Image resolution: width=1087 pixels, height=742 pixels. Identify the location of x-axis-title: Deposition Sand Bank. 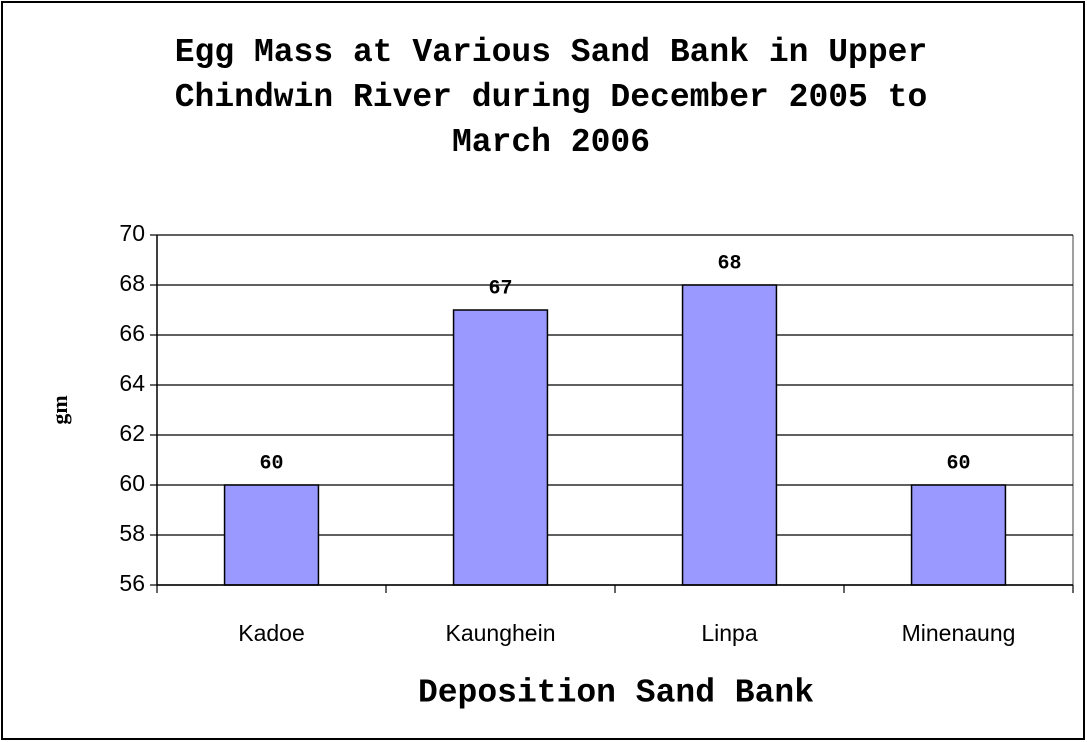
(616, 693).